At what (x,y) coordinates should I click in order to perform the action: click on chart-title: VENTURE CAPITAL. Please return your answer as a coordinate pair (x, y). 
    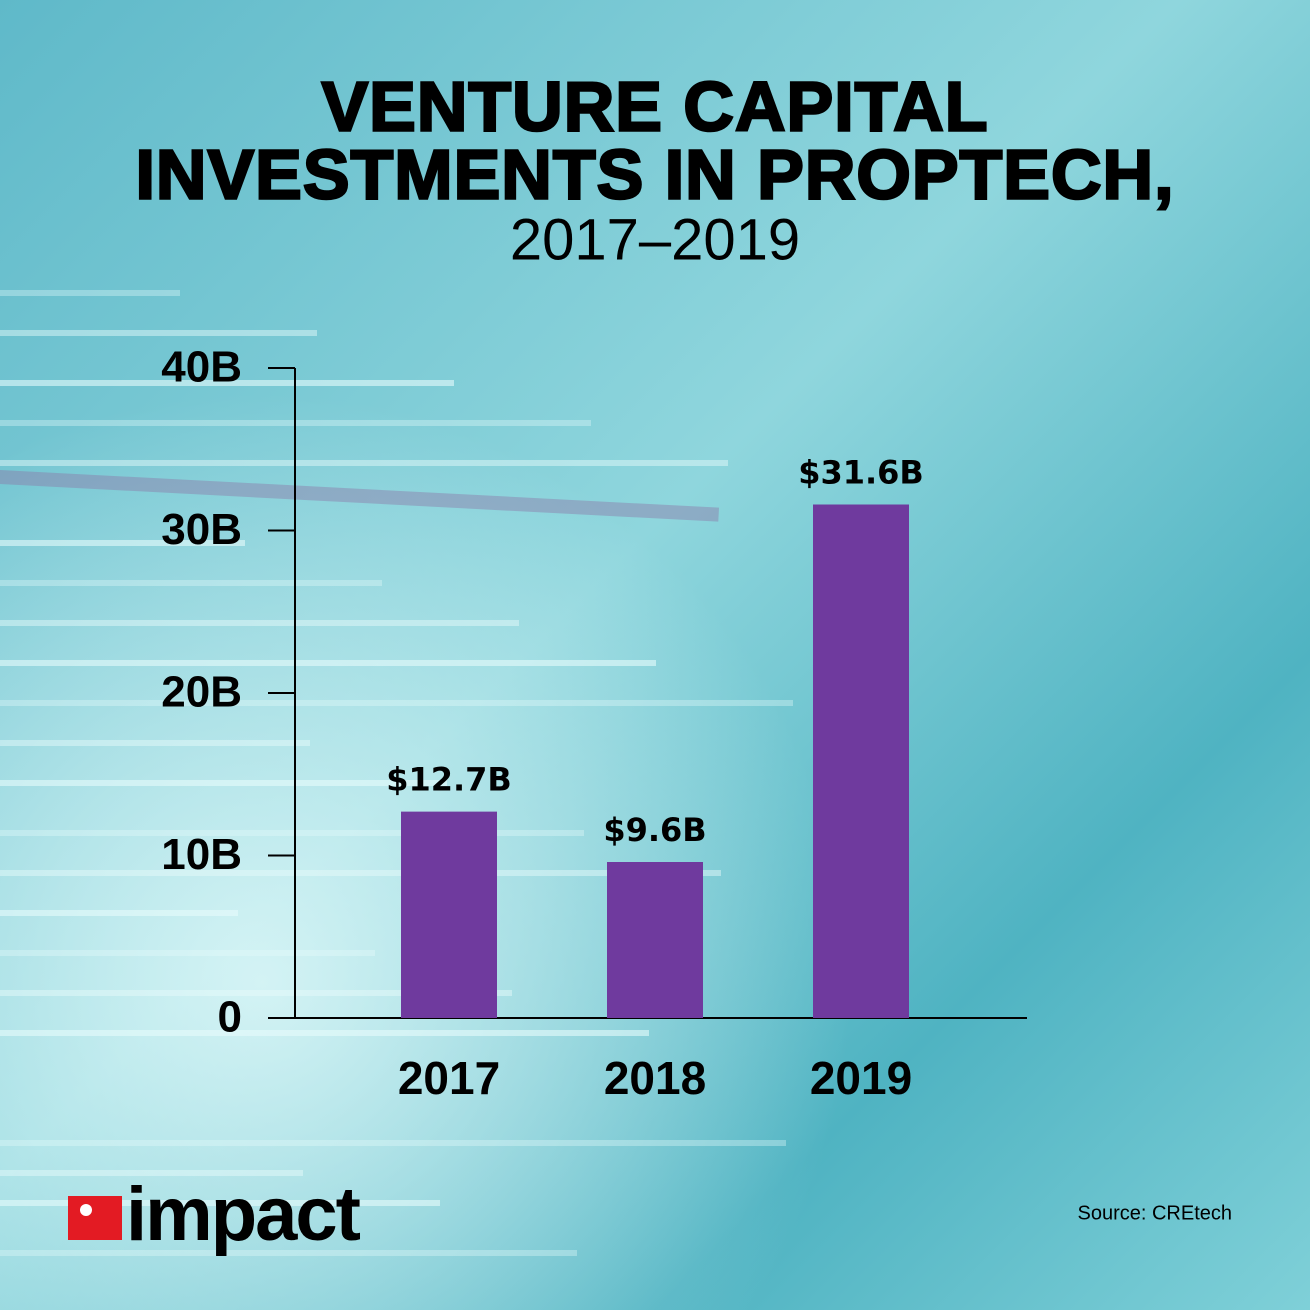
    Looking at the image, I should click on (654, 106).